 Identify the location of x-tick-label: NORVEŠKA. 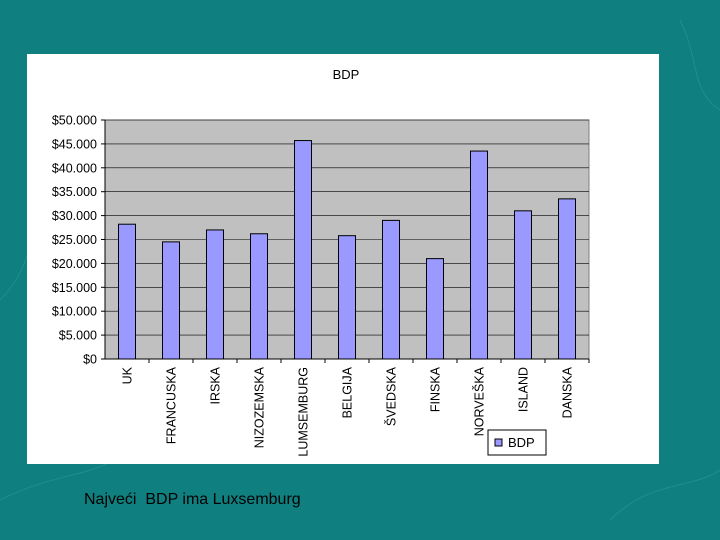
(479, 401).